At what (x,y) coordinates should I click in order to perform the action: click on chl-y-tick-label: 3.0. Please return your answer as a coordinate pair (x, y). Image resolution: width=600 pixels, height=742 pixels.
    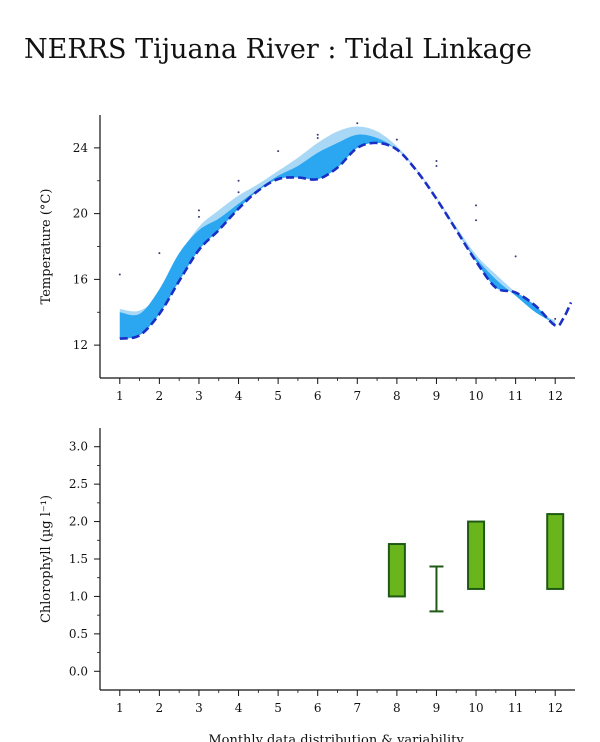
    Looking at the image, I should click on (78, 447).